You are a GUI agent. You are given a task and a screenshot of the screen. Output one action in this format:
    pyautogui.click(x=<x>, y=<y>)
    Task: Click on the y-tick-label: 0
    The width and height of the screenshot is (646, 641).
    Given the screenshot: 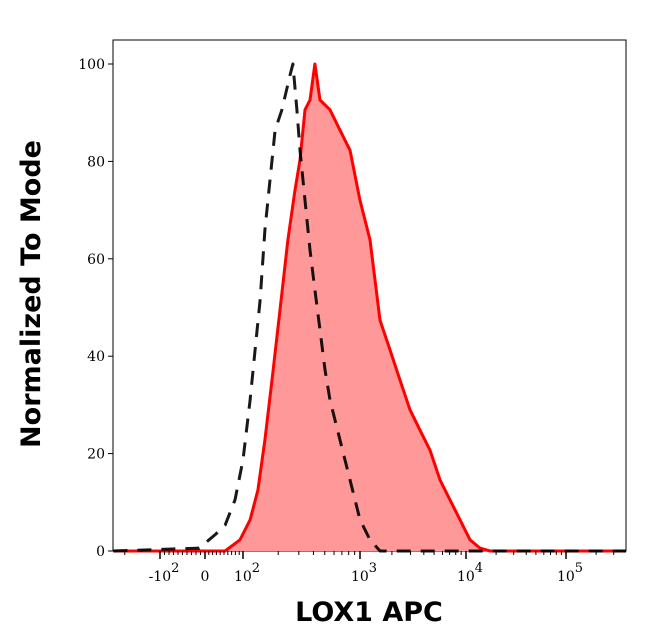 What is the action you would take?
    pyautogui.click(x=100, y=552)
    